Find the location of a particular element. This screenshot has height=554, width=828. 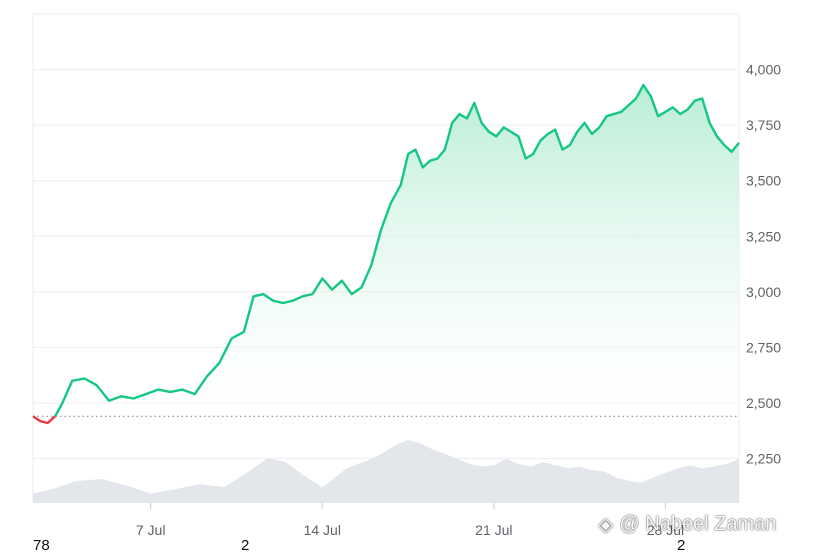

x-tick-label: 28 Jul is located at coordinates (665, 530).